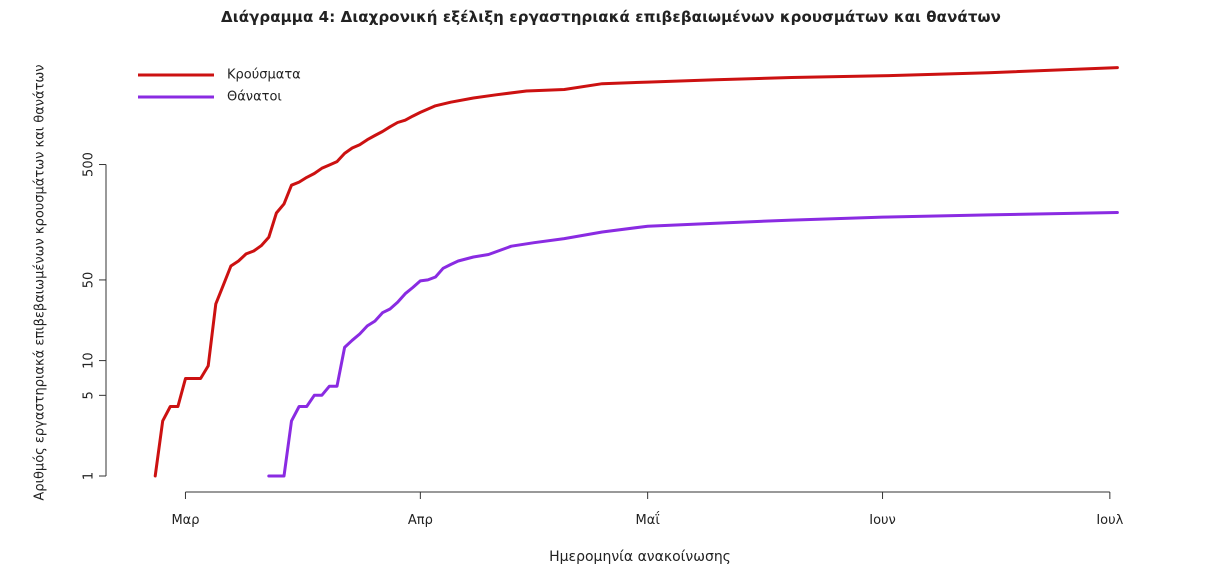  I want to click on legend-label: Θάνατοι, so click(254, 97).